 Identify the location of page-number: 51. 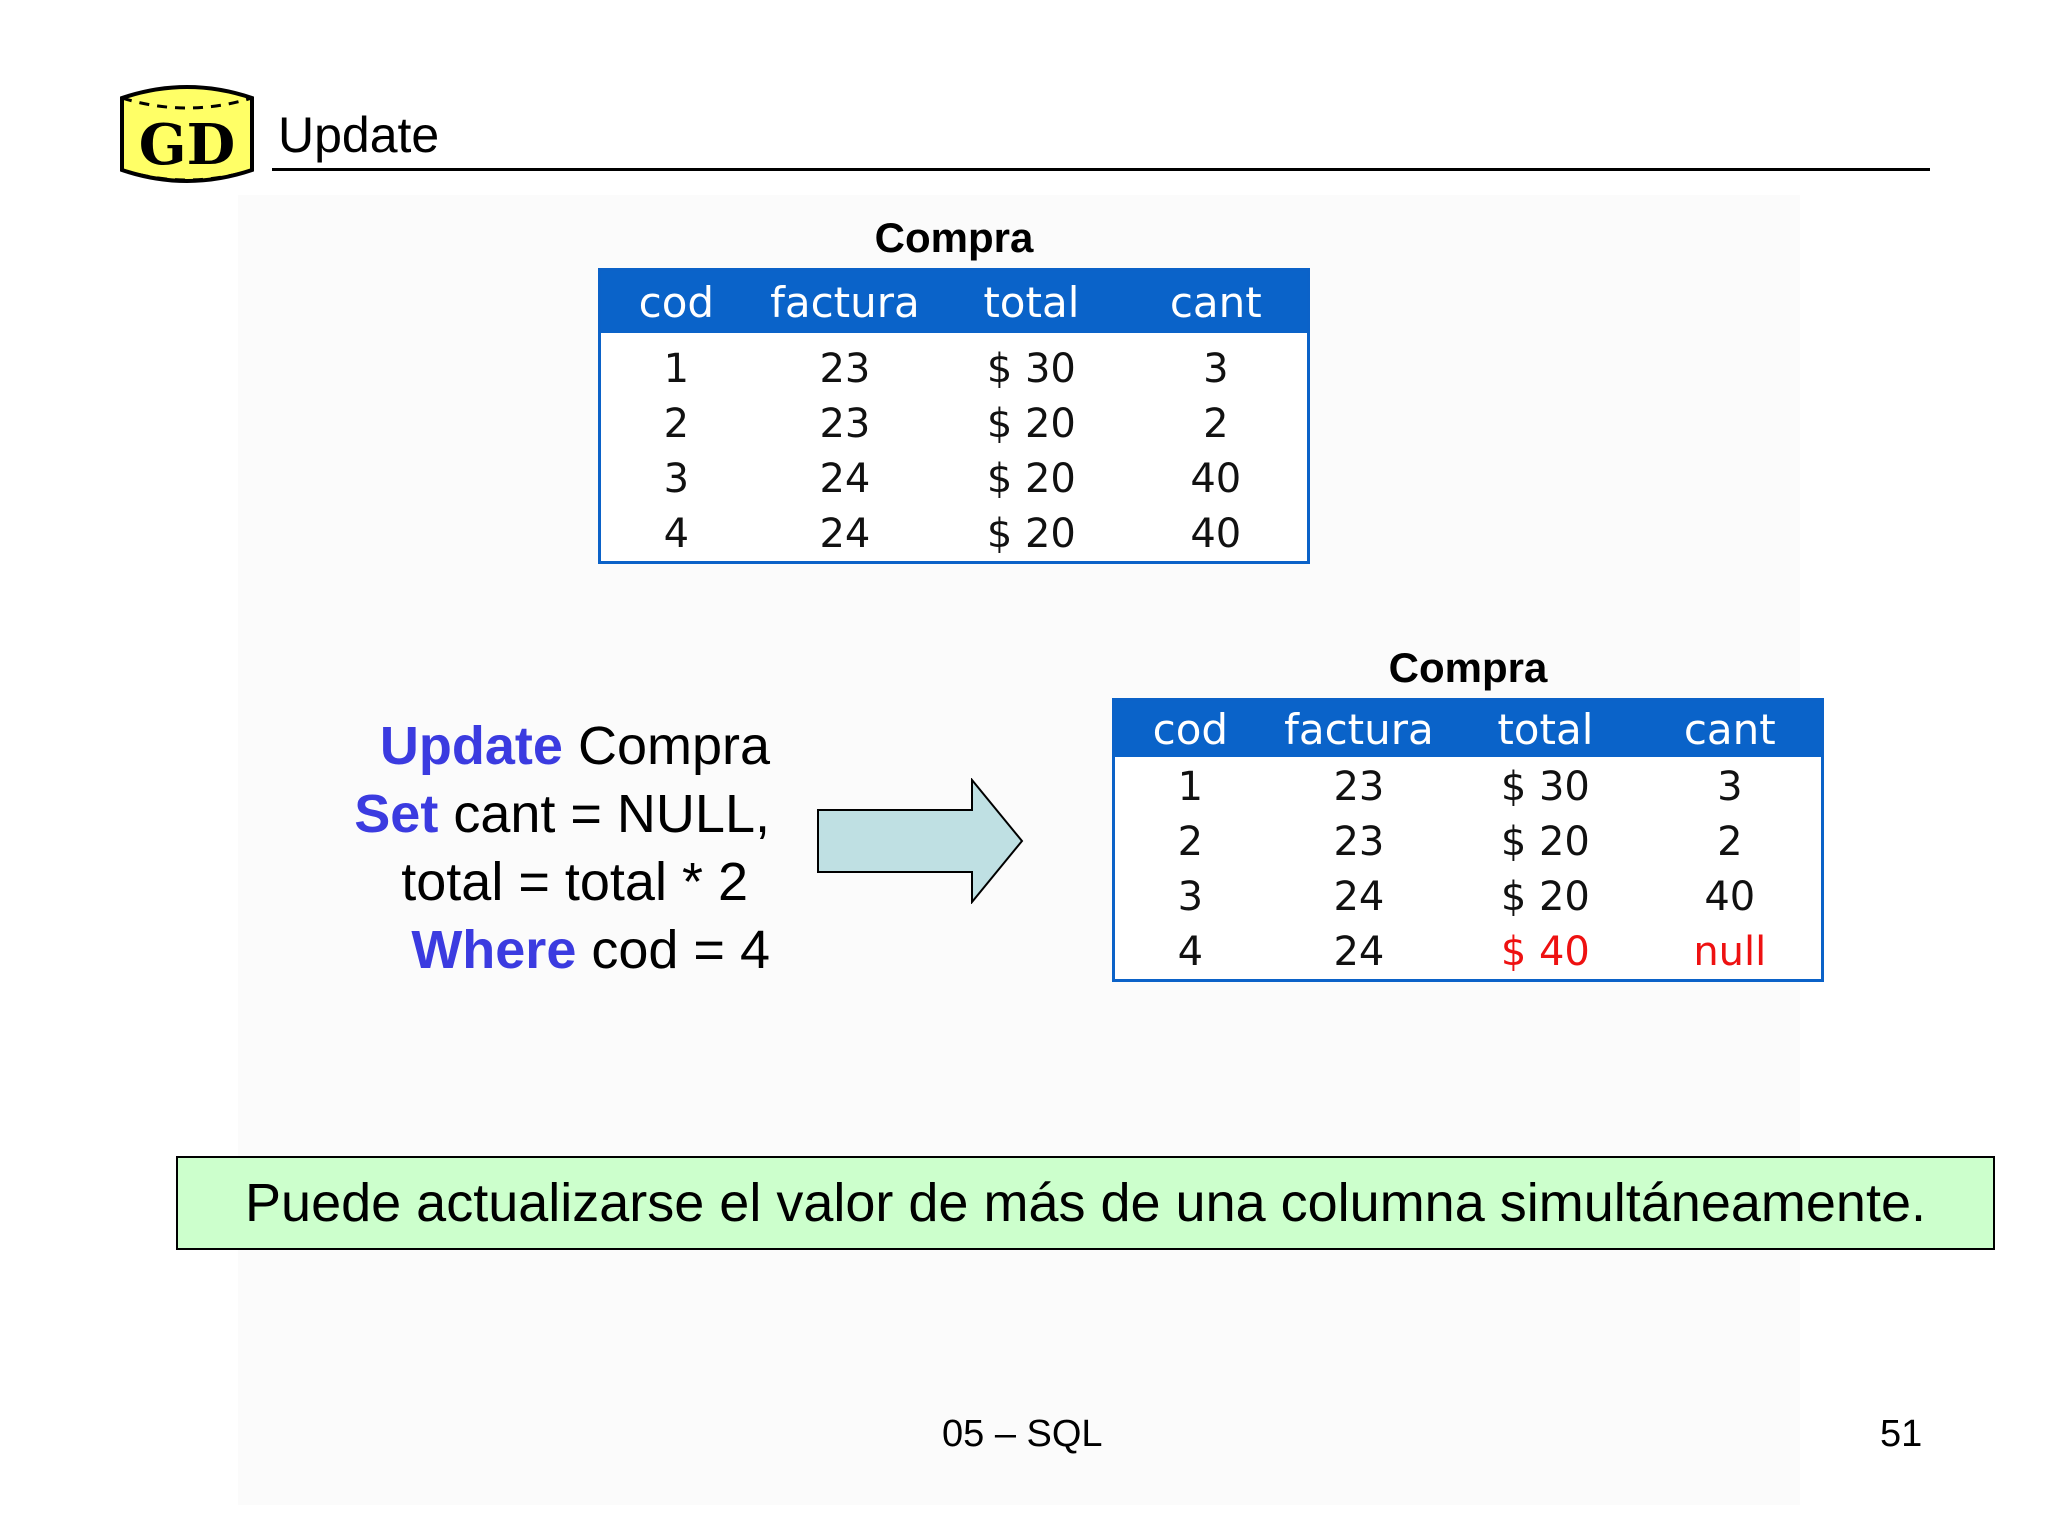
(1901, 1434).